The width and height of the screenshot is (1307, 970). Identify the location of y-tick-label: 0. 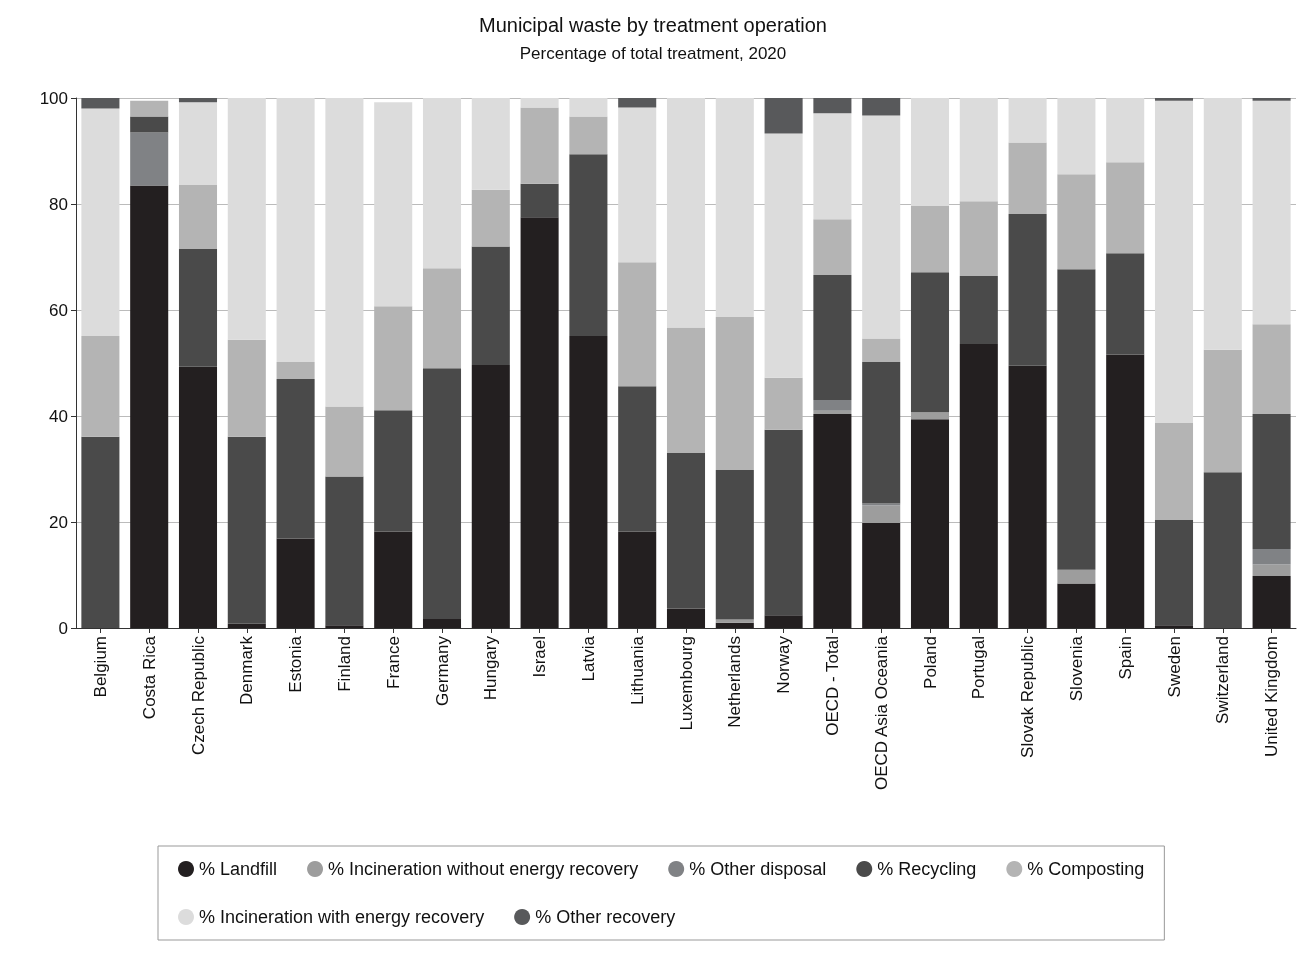
(63, 628).